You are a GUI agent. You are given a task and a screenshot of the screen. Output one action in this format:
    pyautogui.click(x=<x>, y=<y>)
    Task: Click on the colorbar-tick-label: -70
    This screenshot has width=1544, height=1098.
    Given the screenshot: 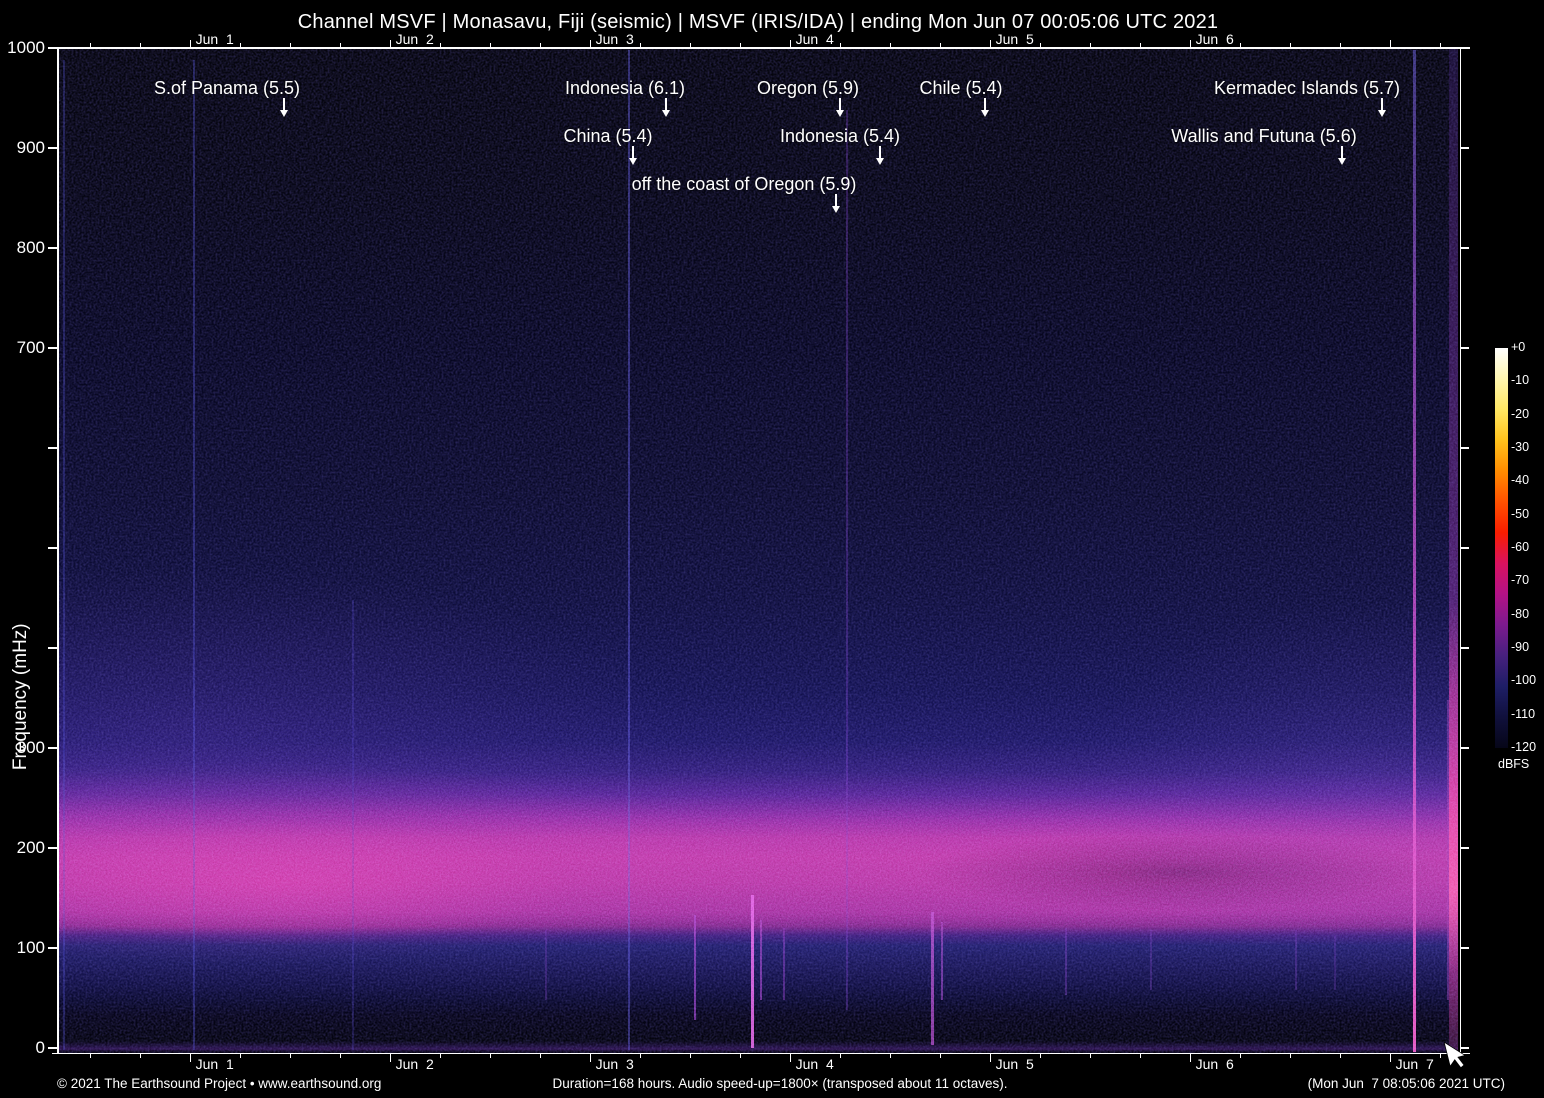 What is the action you would take?
    pyautogui.click(x=1520, y=580)
    